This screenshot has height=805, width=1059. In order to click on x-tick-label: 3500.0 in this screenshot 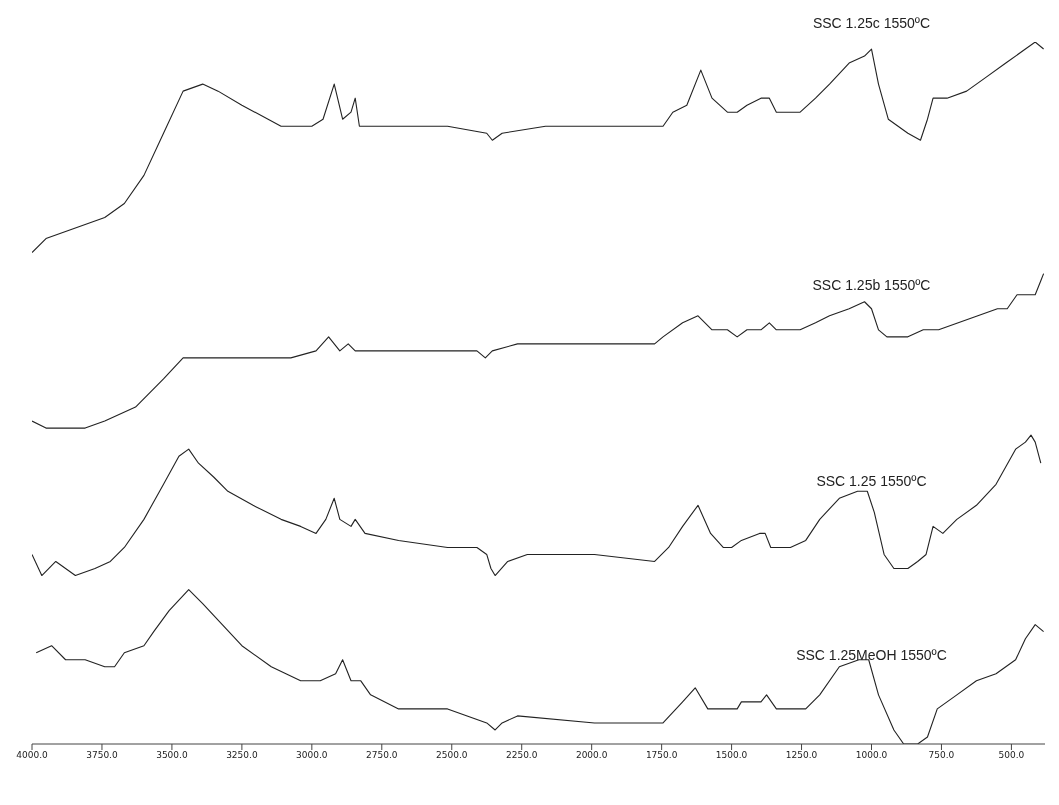, I will do `click(172, 755)`.